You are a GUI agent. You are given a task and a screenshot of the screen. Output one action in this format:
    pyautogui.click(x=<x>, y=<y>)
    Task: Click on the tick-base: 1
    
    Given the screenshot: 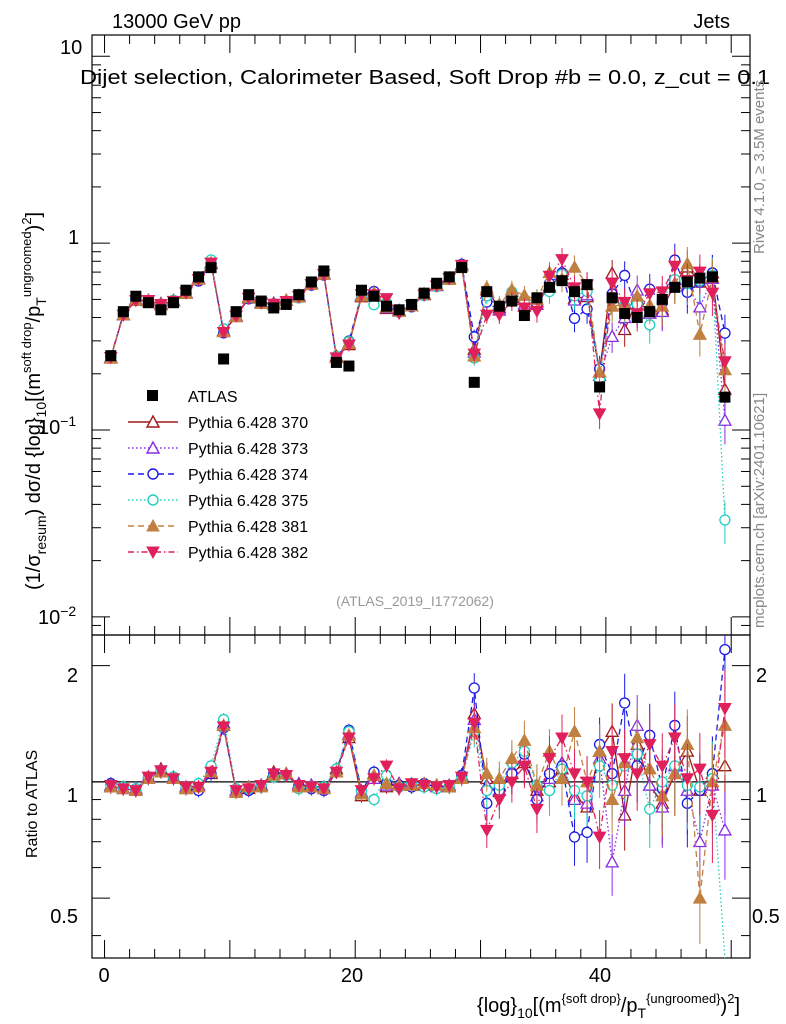 What is the action you would take?
    pyautogui.click(x=73, y=238)
    